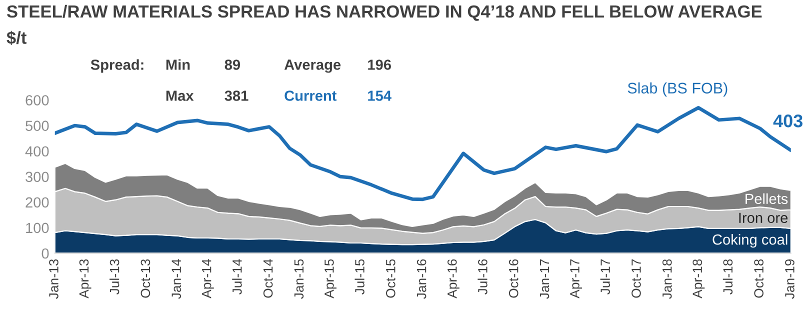  Describe the element at coordinates (268, 278) in the screenshot. I see `x-tick-label: Oct-14` at that location.